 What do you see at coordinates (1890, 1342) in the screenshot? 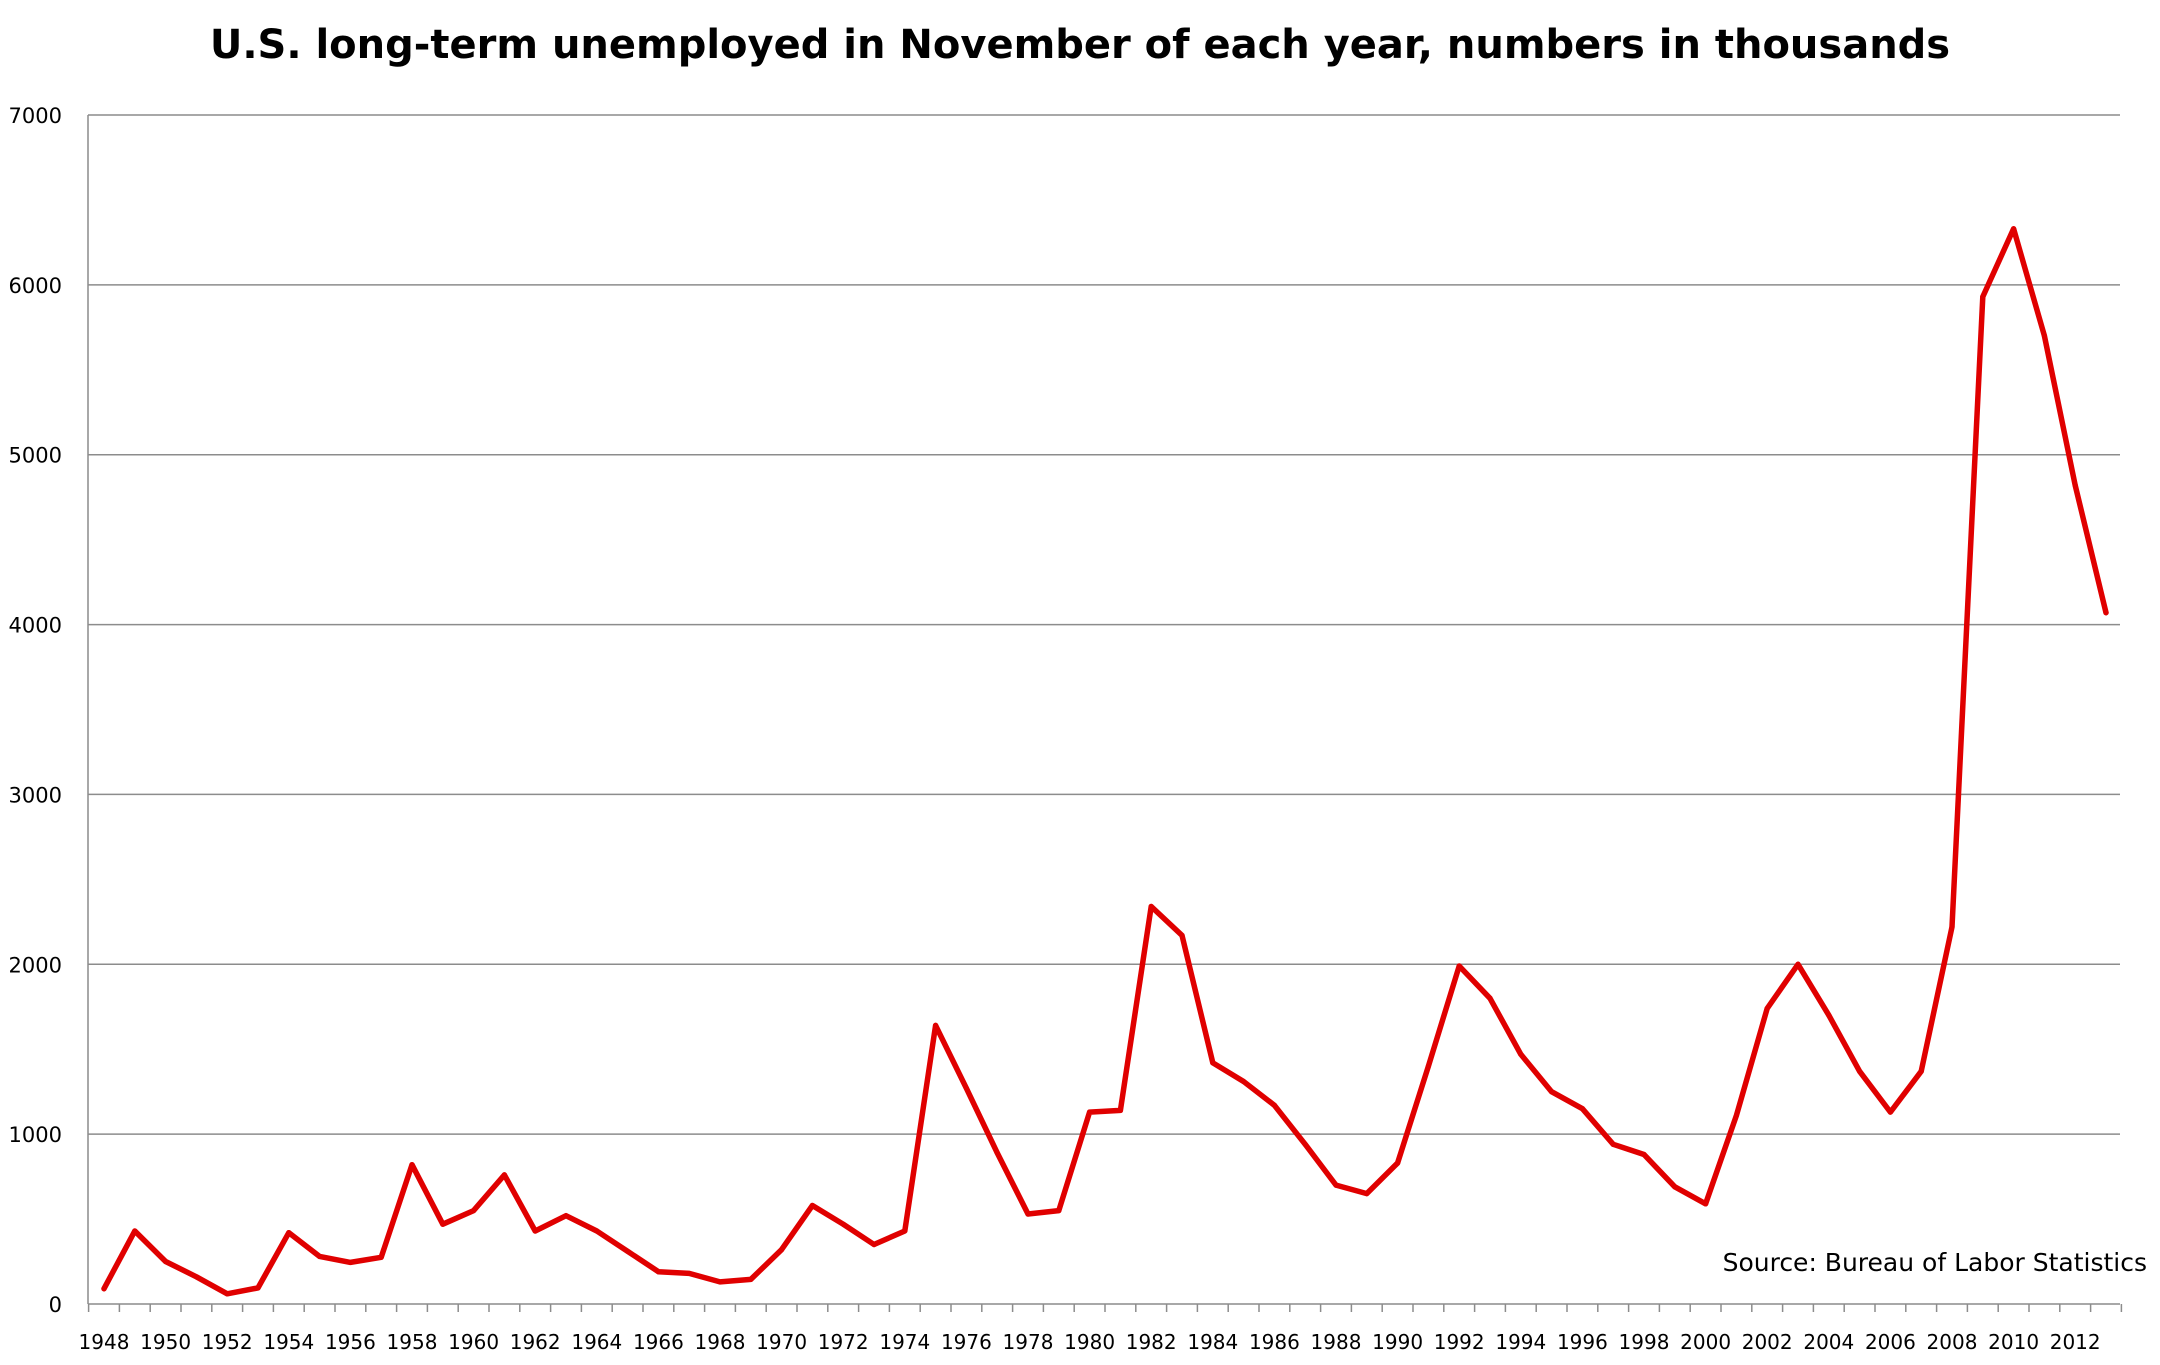
I see `x-tick-label: 2006` at bounding box center [1890, 1342].